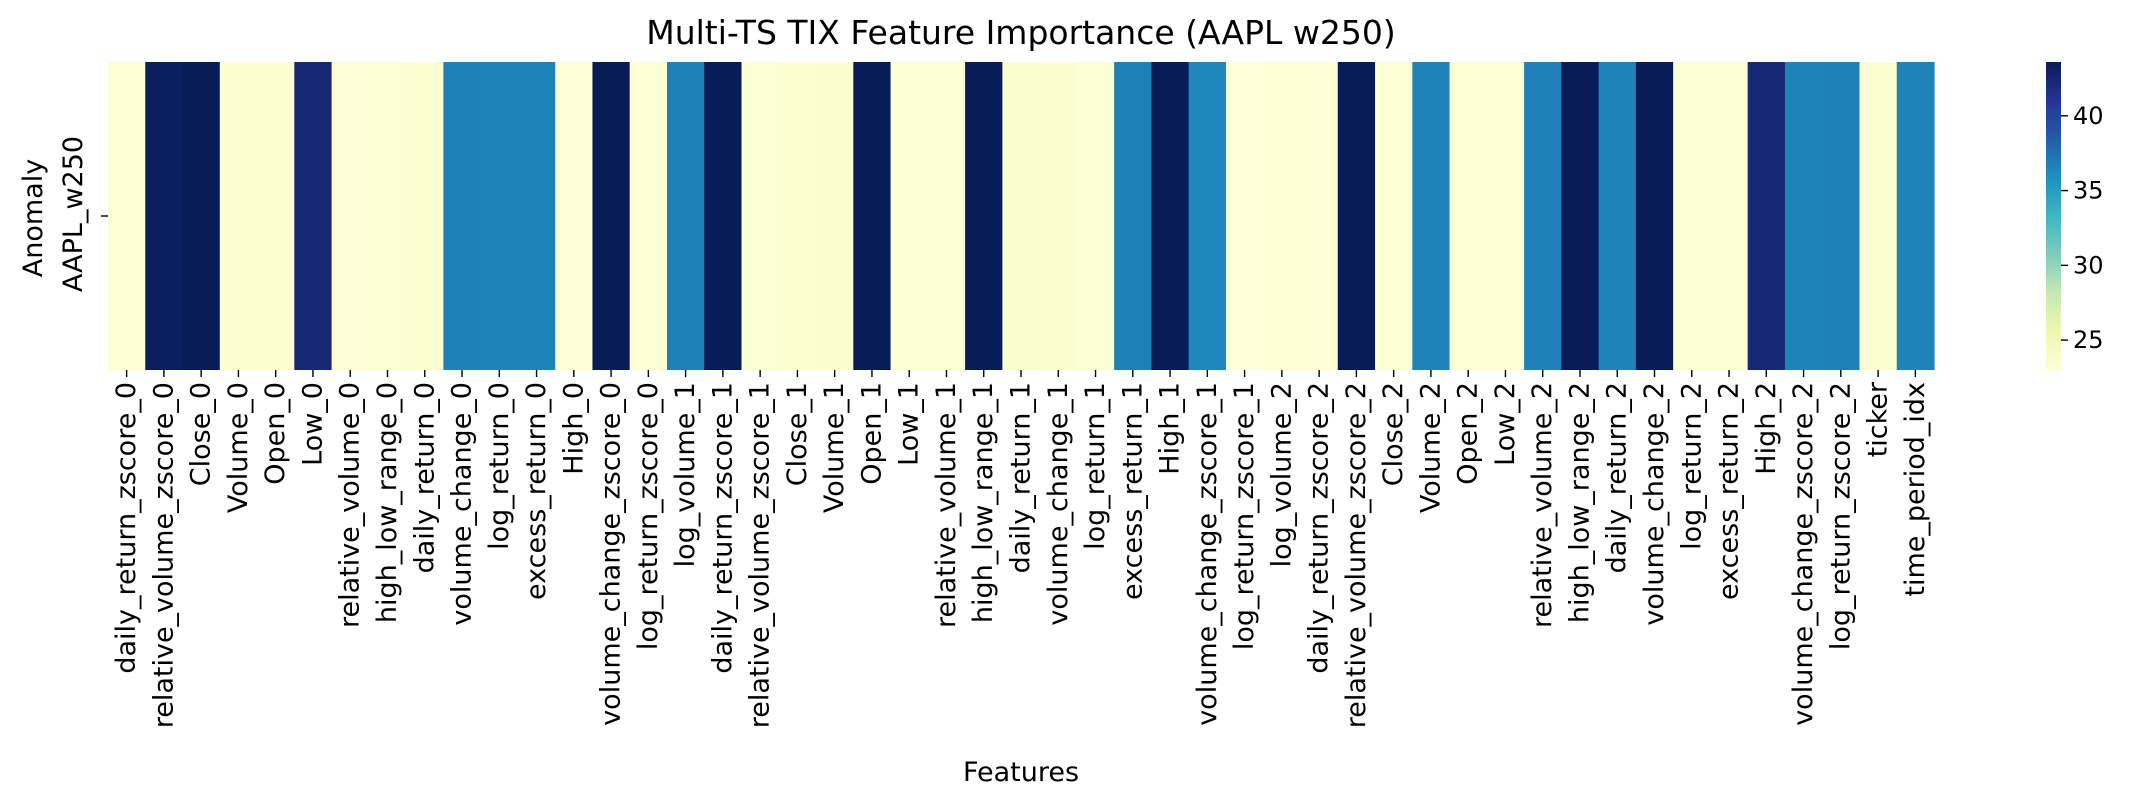 This screenshot has height=805, width=2133. I want to click on x-tick-label: log_volume_1, so click(685, 474).